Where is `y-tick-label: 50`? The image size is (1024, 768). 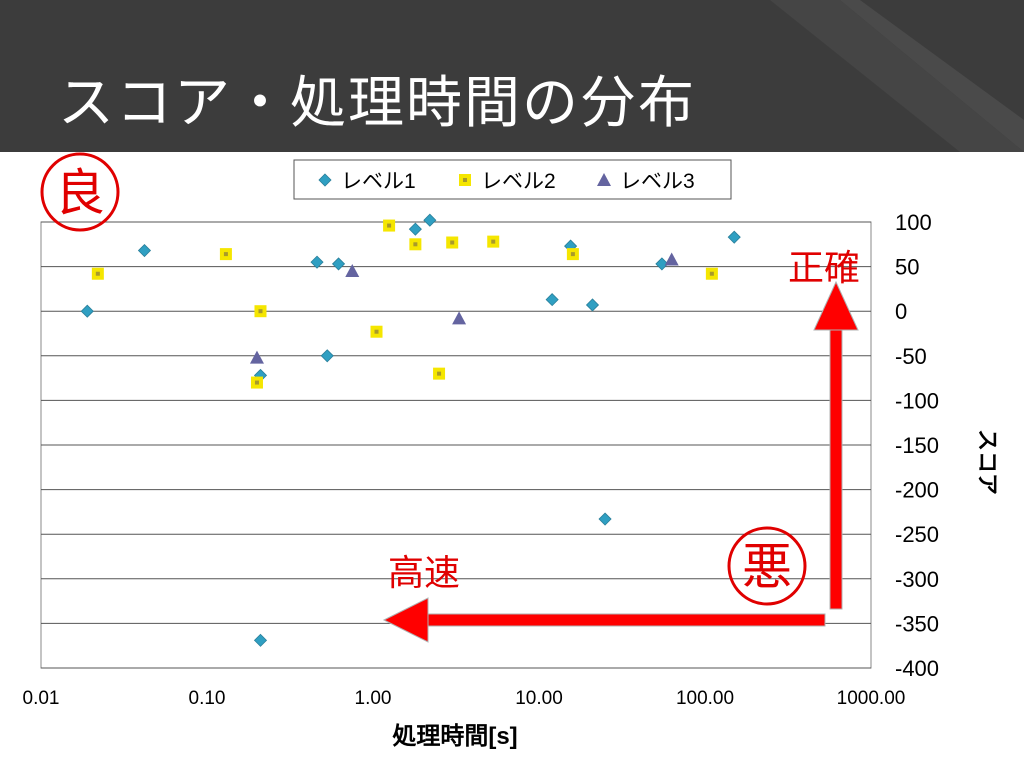 y-tick-label: 50 is located at coordinates (907, 267).